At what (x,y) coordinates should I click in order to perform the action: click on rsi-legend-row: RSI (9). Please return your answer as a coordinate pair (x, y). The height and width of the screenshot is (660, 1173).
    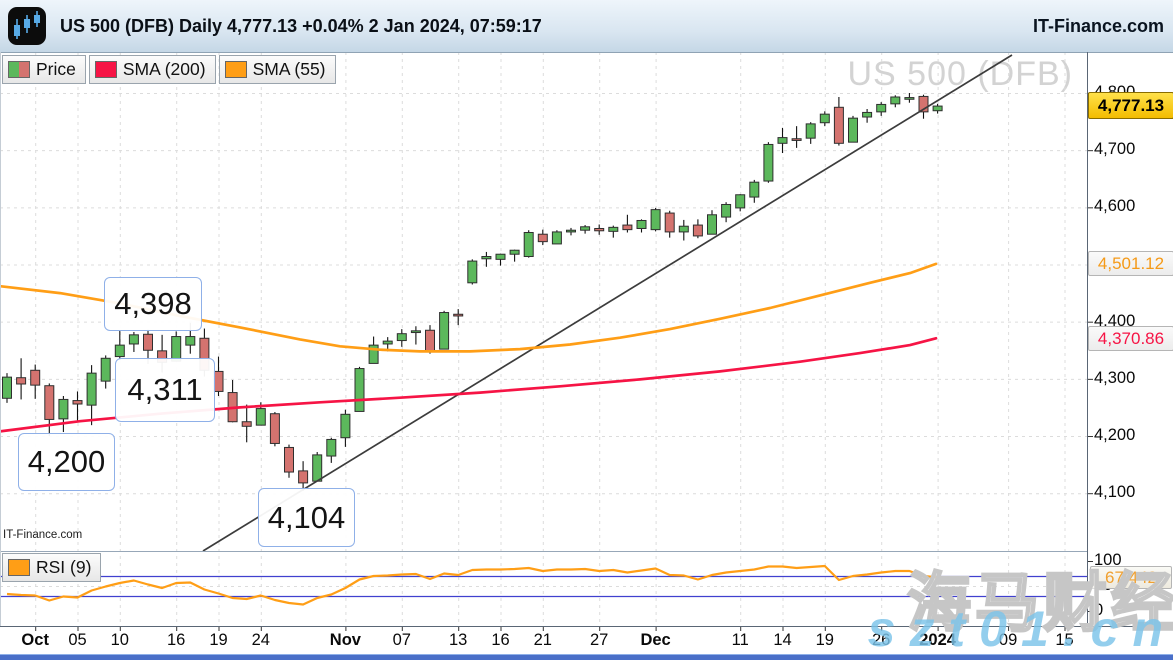
    Looking at the image, I should click on (52, 567).